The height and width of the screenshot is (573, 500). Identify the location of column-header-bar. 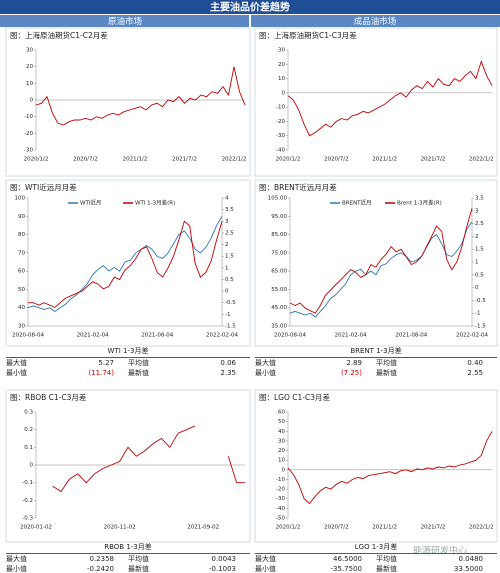
(124, 21).